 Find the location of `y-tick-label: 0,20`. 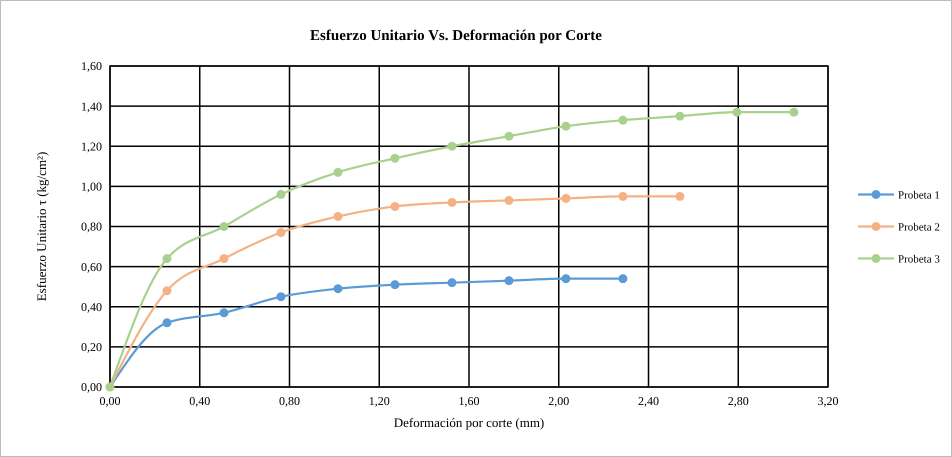

y-tick-label: 0,20 is located at coordinates (91, 347).